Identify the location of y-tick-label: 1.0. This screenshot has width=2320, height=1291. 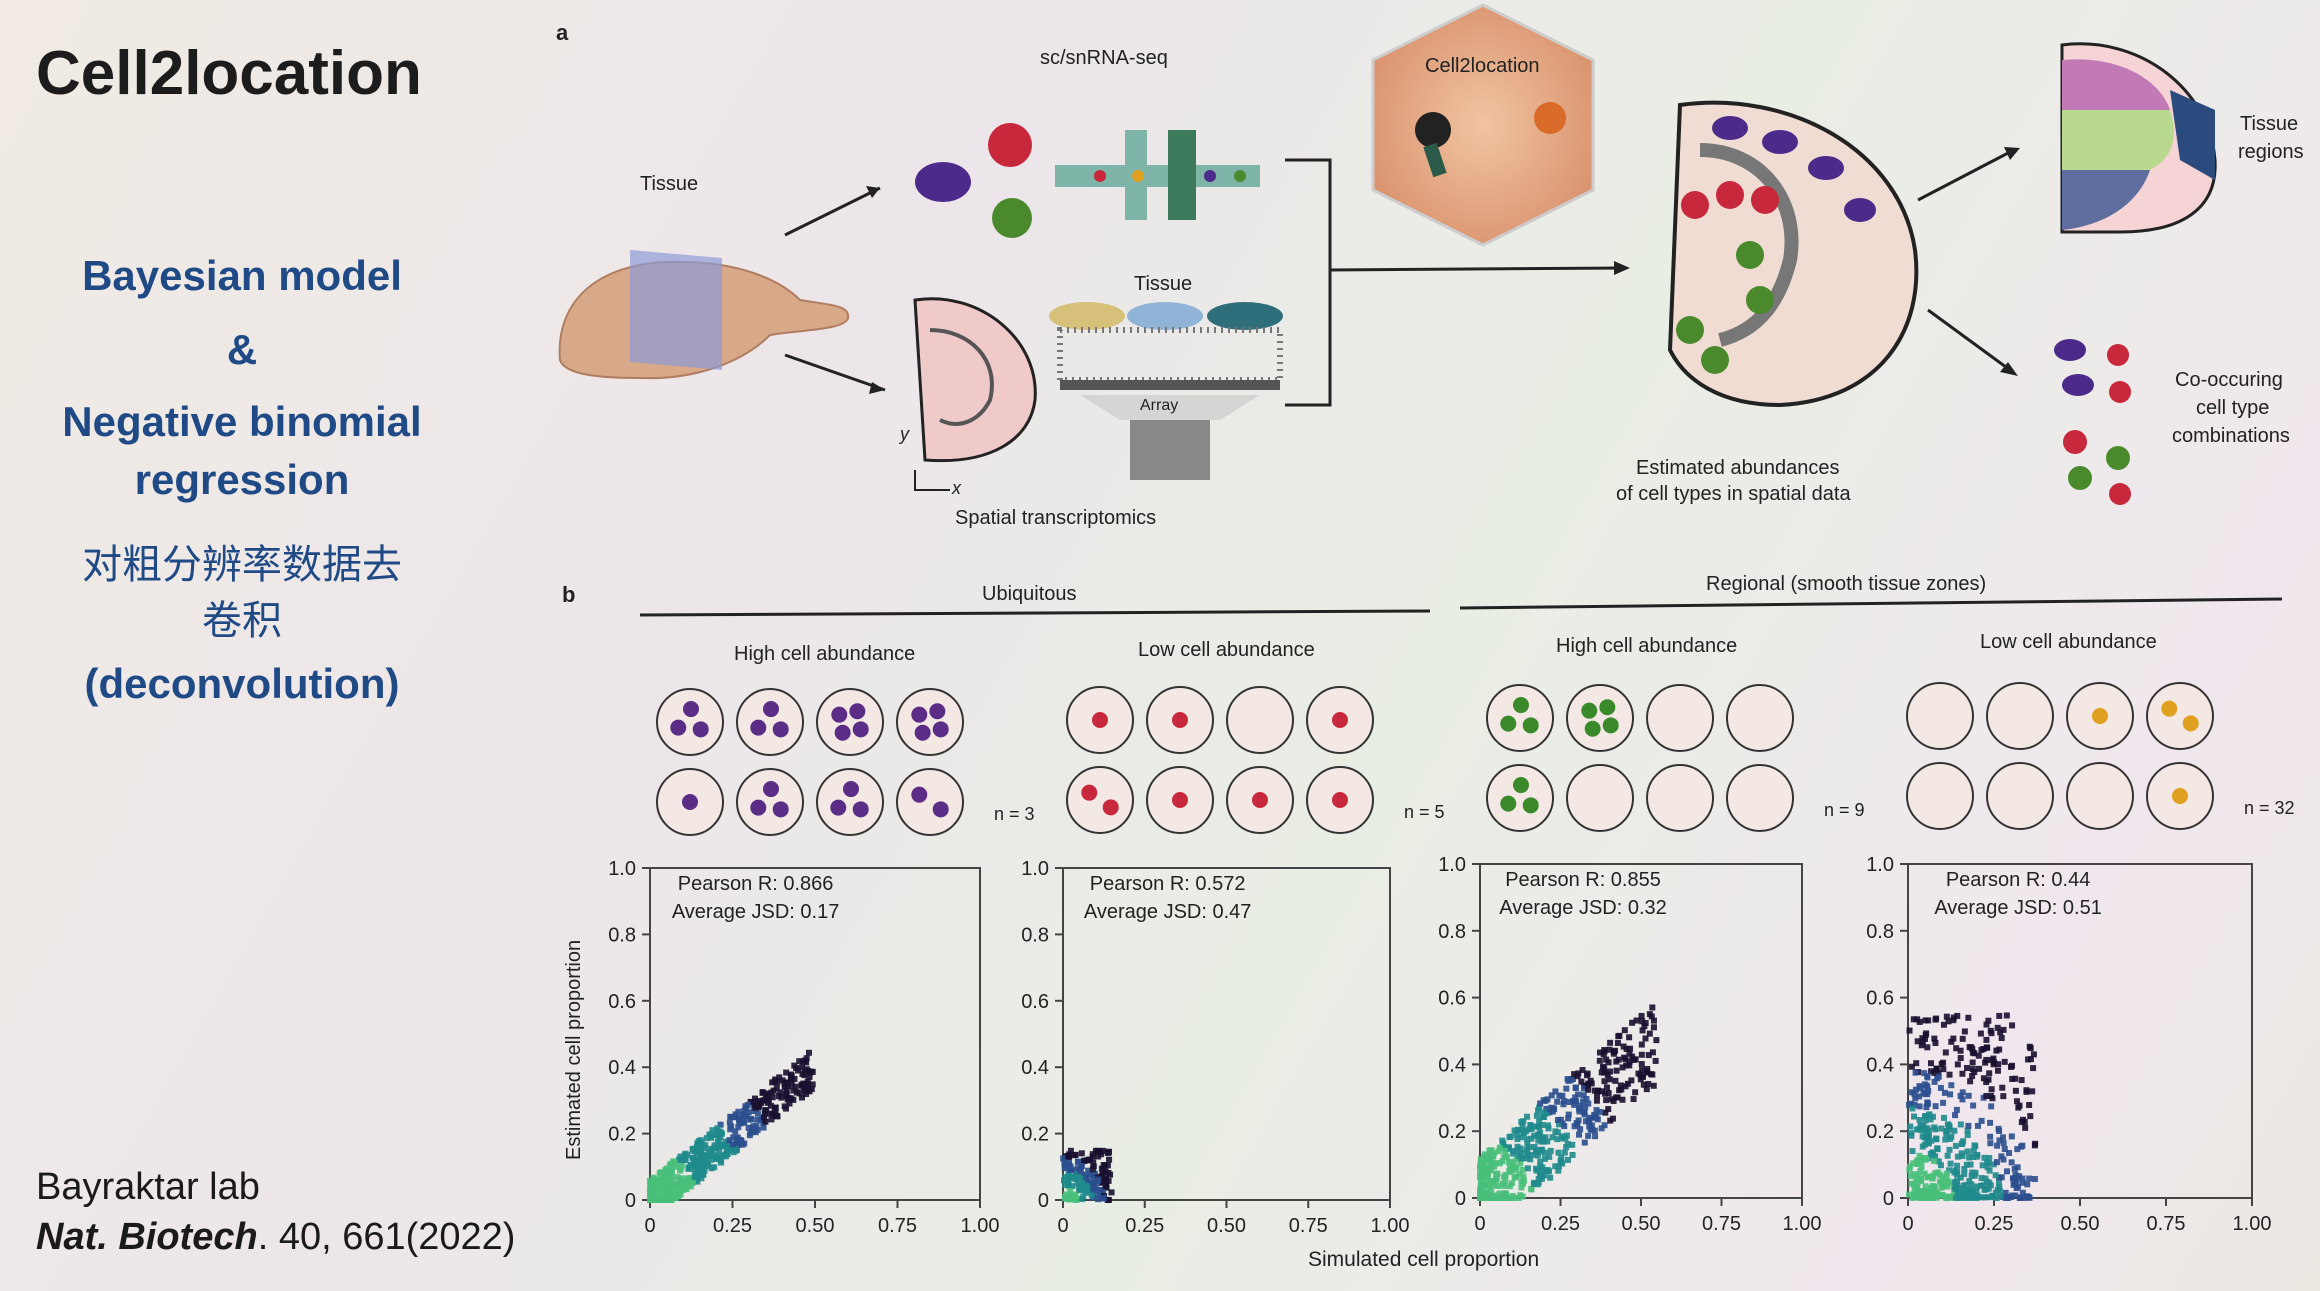
(1035, 869).